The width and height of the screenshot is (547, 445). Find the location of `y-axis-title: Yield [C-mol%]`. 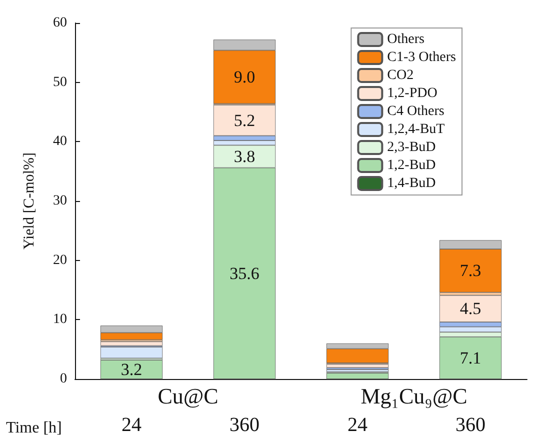

y-axis-title: Yield [C-mol%] is located at coordinates (30, 201).